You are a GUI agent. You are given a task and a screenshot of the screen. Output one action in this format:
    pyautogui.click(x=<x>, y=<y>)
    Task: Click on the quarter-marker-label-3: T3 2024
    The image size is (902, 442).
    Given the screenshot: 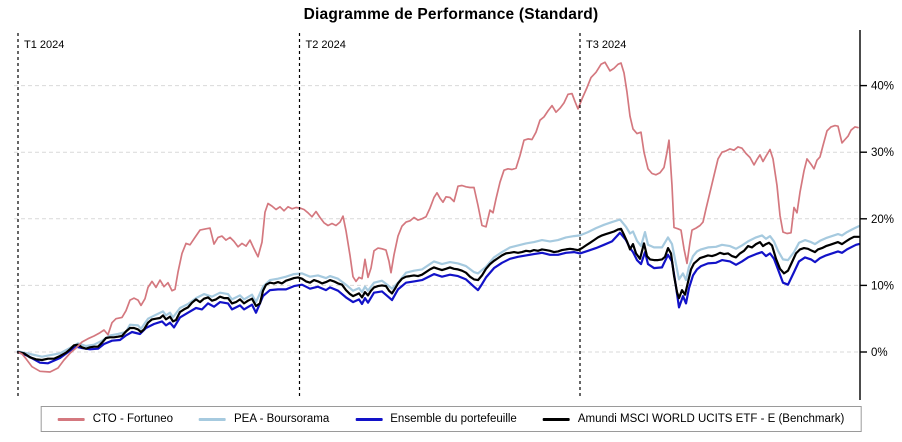 What is the action you would take?
    pyautogui.click(x=606, y=45)
    